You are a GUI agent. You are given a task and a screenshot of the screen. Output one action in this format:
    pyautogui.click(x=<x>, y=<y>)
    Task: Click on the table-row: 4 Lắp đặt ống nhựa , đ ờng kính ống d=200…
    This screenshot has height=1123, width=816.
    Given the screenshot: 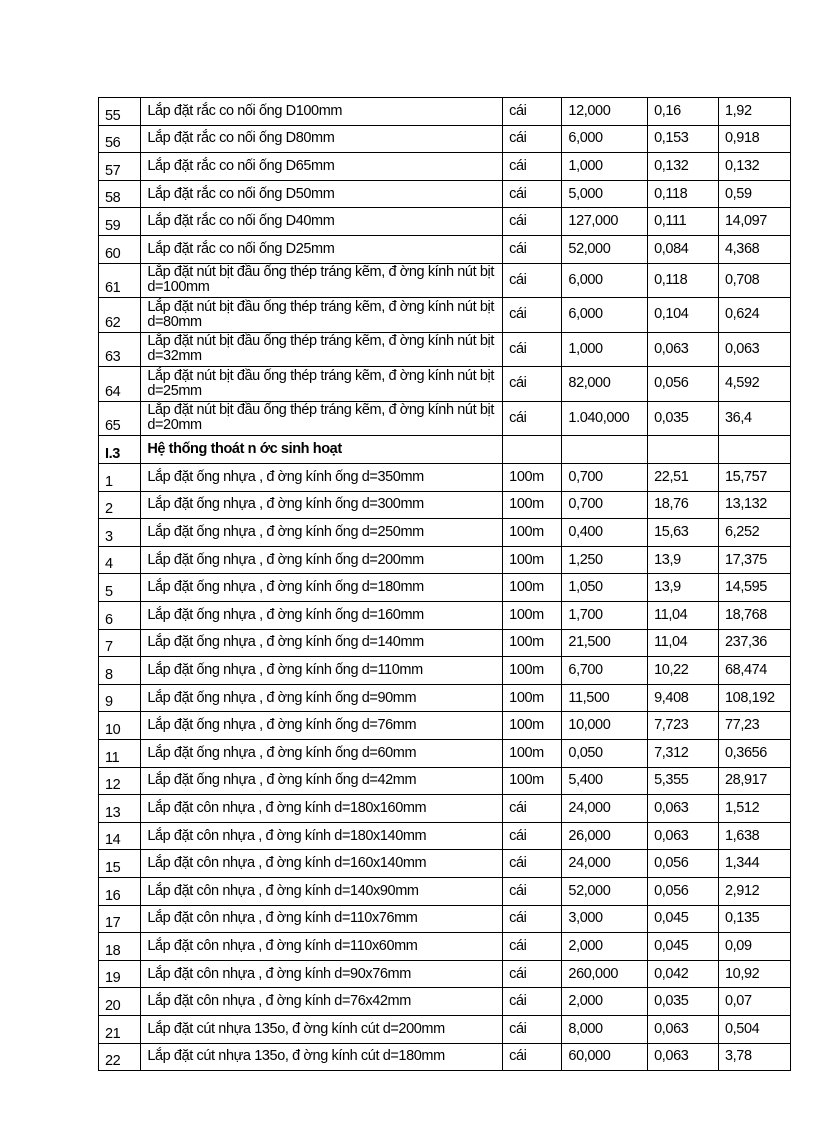 What is the action you would take?
    pyautogui.click(x=444, y=560)
    